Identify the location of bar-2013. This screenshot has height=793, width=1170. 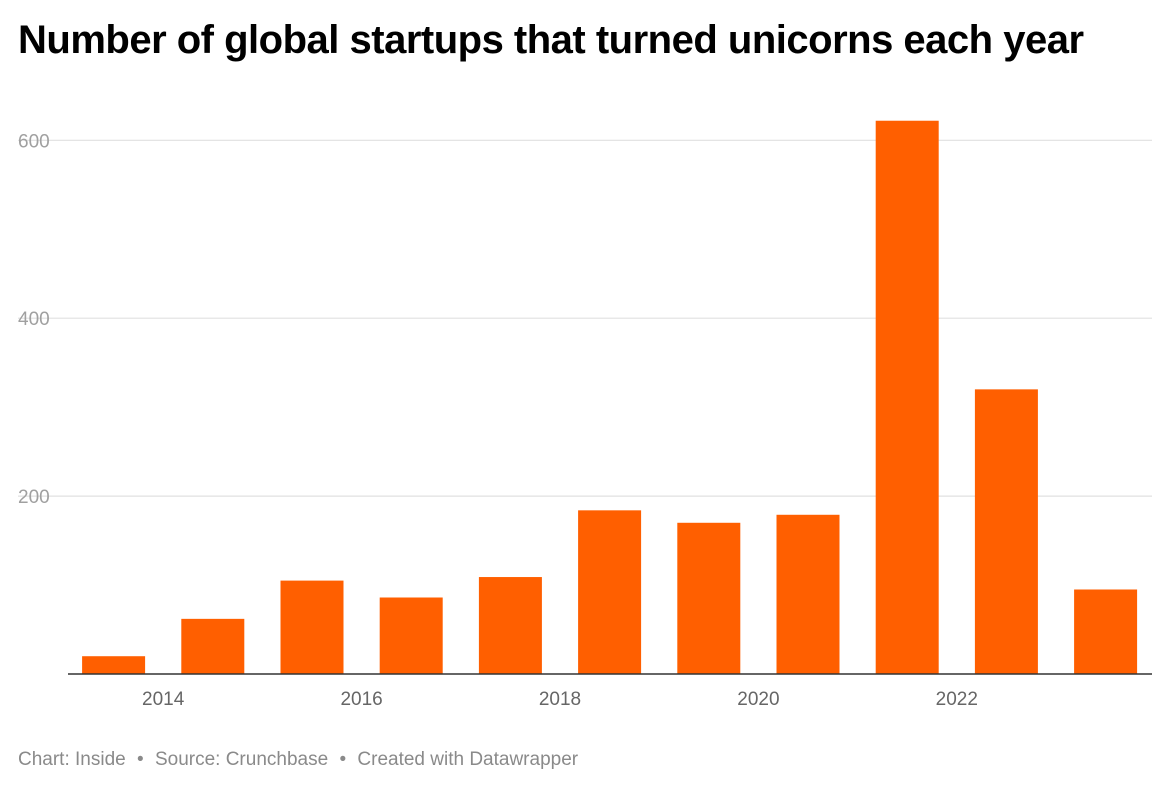
(114, 665).